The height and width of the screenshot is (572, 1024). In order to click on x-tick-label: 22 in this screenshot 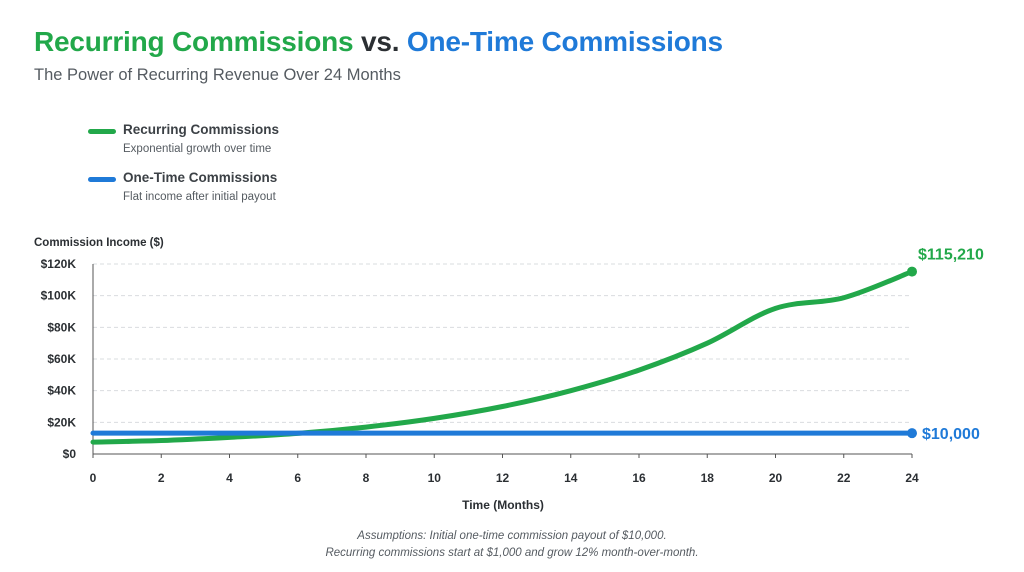, I will do `click(844, 478)`.